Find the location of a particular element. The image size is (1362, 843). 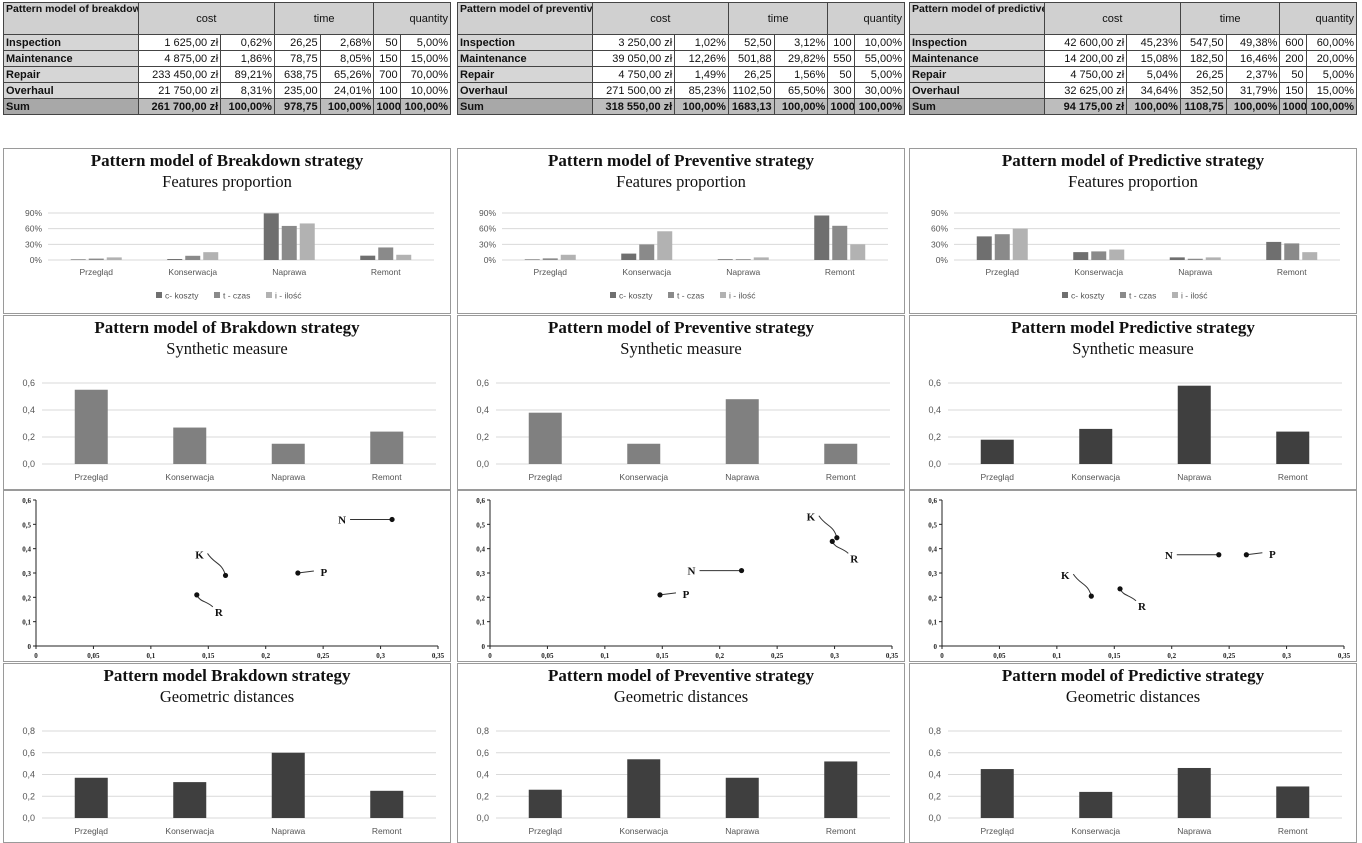

x-tick-label: 0,15 is located at coordinates (1114, 656).